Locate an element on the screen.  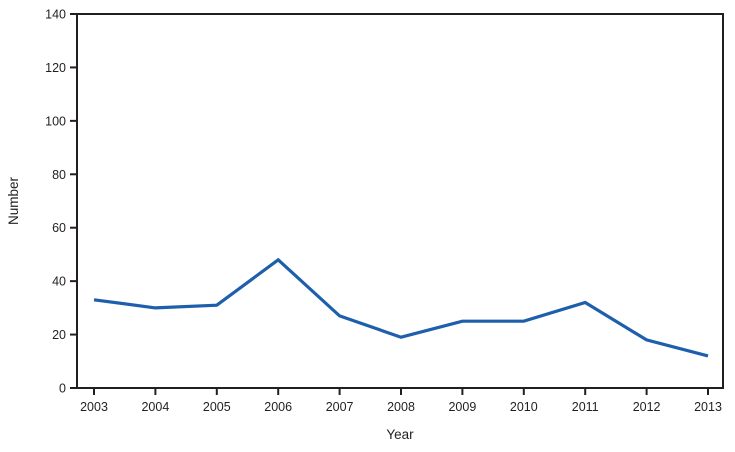
x-tick-label: 2008 is located at coordinates (401, 407).